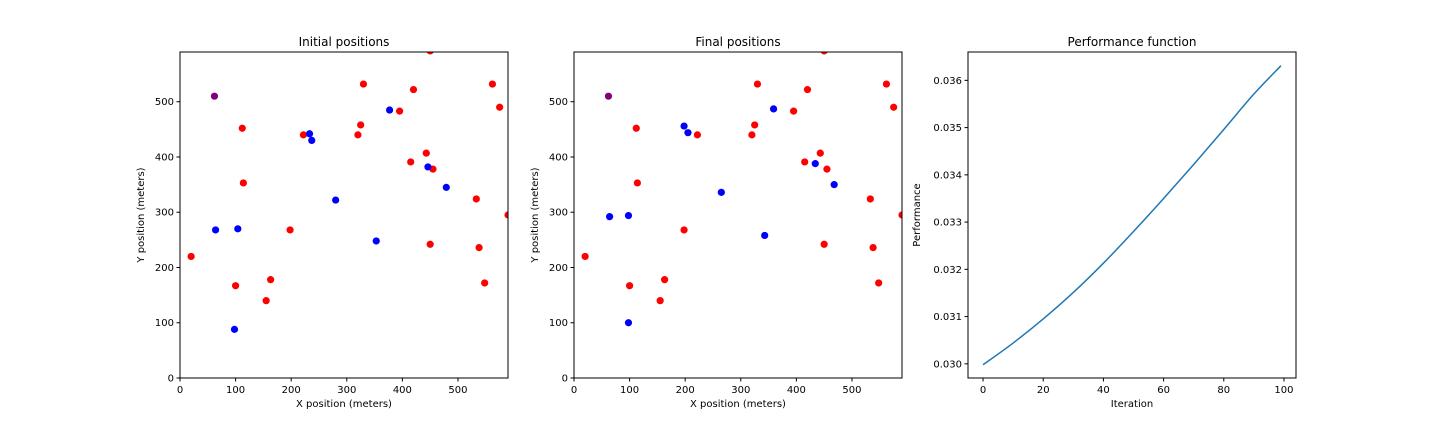 The image size is (1440, 432). Describe the element at coordinates (558, 268) in the screenshot. I see `y-tick-label: 200` at that location.